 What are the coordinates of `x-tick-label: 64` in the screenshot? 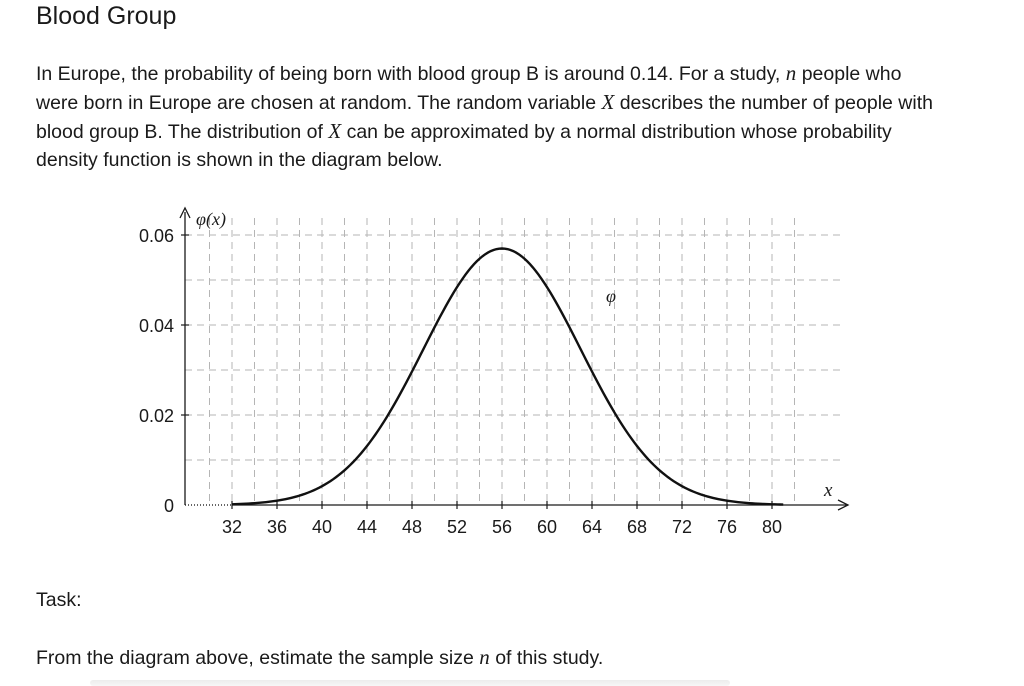 It's located at (592, 527).